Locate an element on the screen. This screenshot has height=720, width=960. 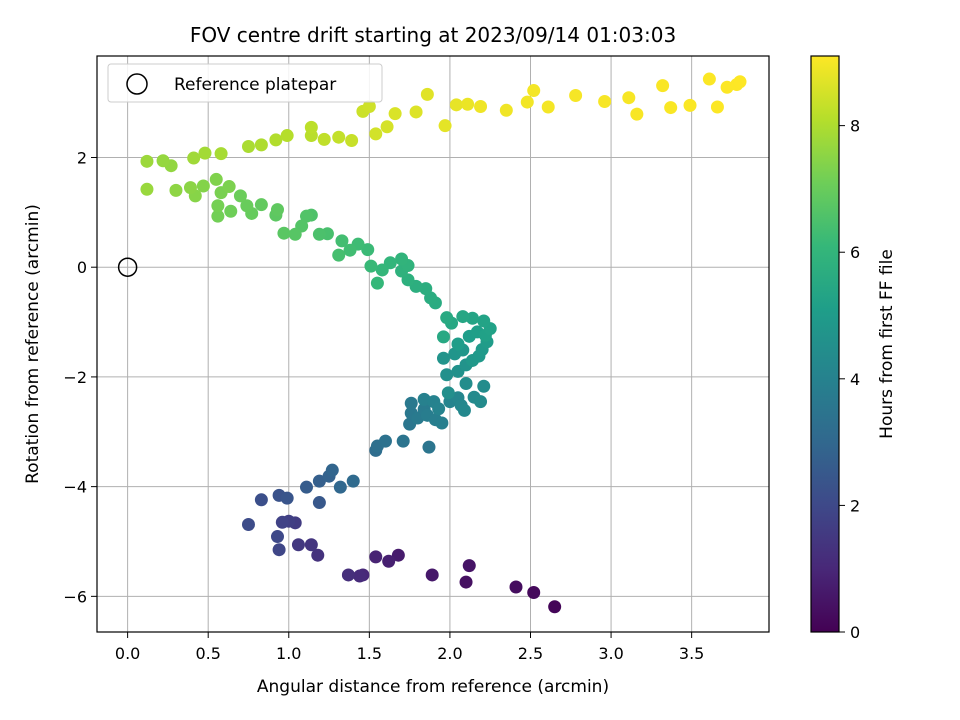
colorbar-tick-label: 2 is located at coordinates (855, 505).